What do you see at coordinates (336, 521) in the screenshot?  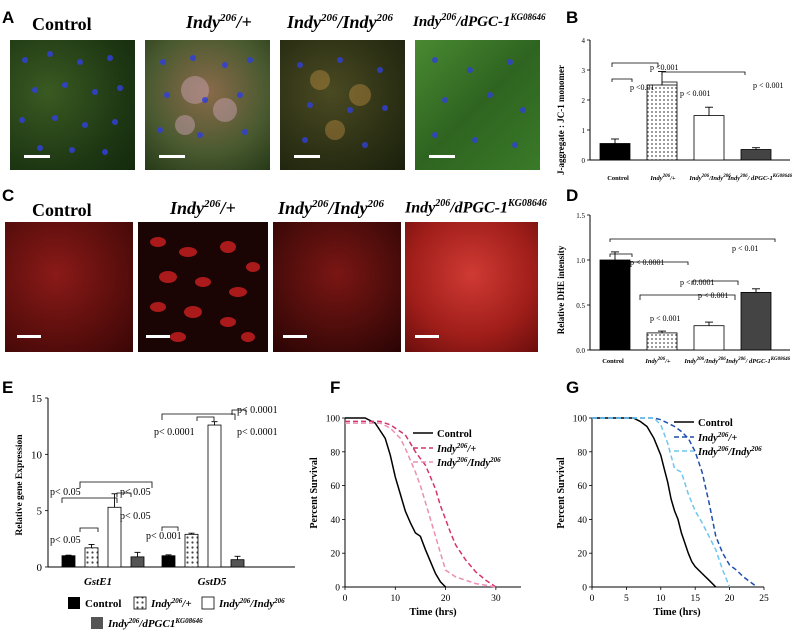 I see `chart-f-ytick-label: 40` at bounding box center [336, 521].